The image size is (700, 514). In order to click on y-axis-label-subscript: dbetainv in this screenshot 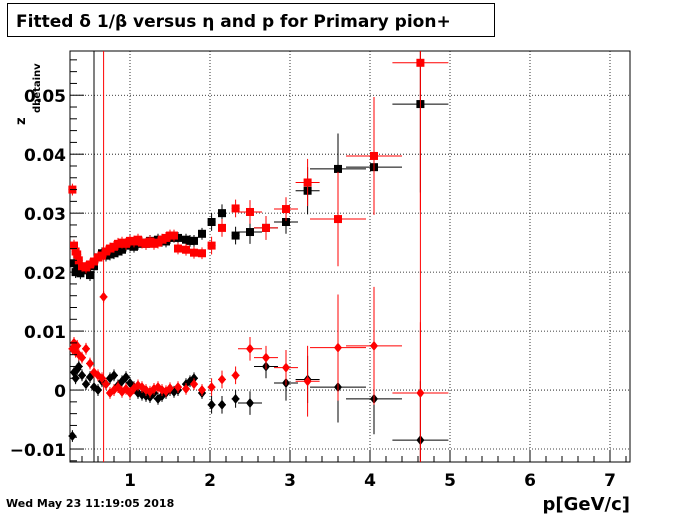, I will do `click(37, 88)`.